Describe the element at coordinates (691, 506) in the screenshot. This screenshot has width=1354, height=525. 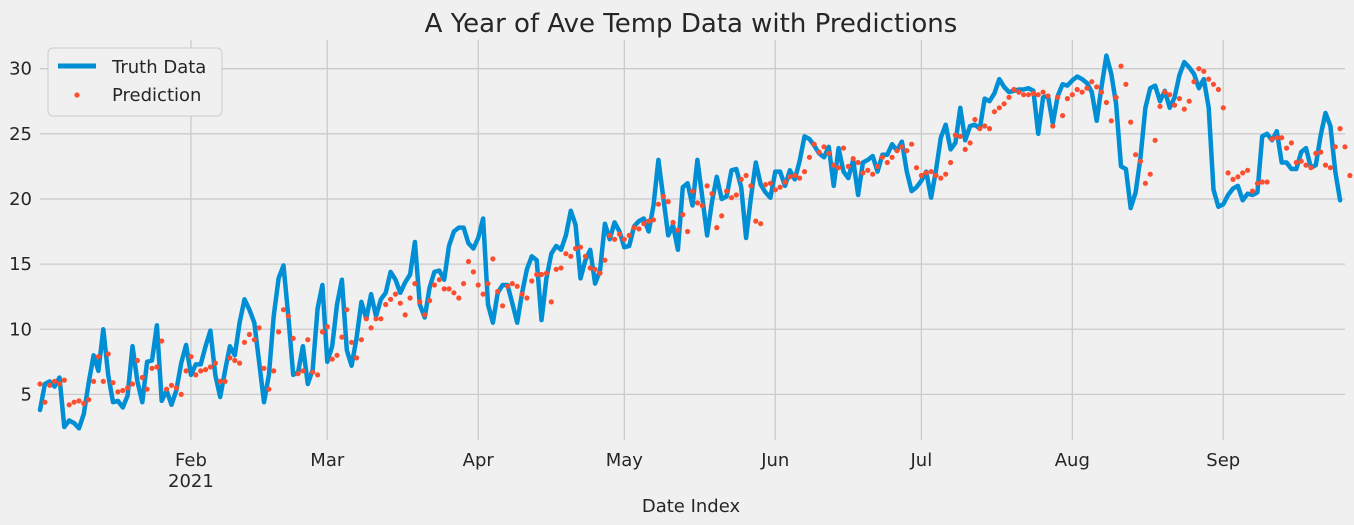
I see `x-axis-label: Date Index` at that location.